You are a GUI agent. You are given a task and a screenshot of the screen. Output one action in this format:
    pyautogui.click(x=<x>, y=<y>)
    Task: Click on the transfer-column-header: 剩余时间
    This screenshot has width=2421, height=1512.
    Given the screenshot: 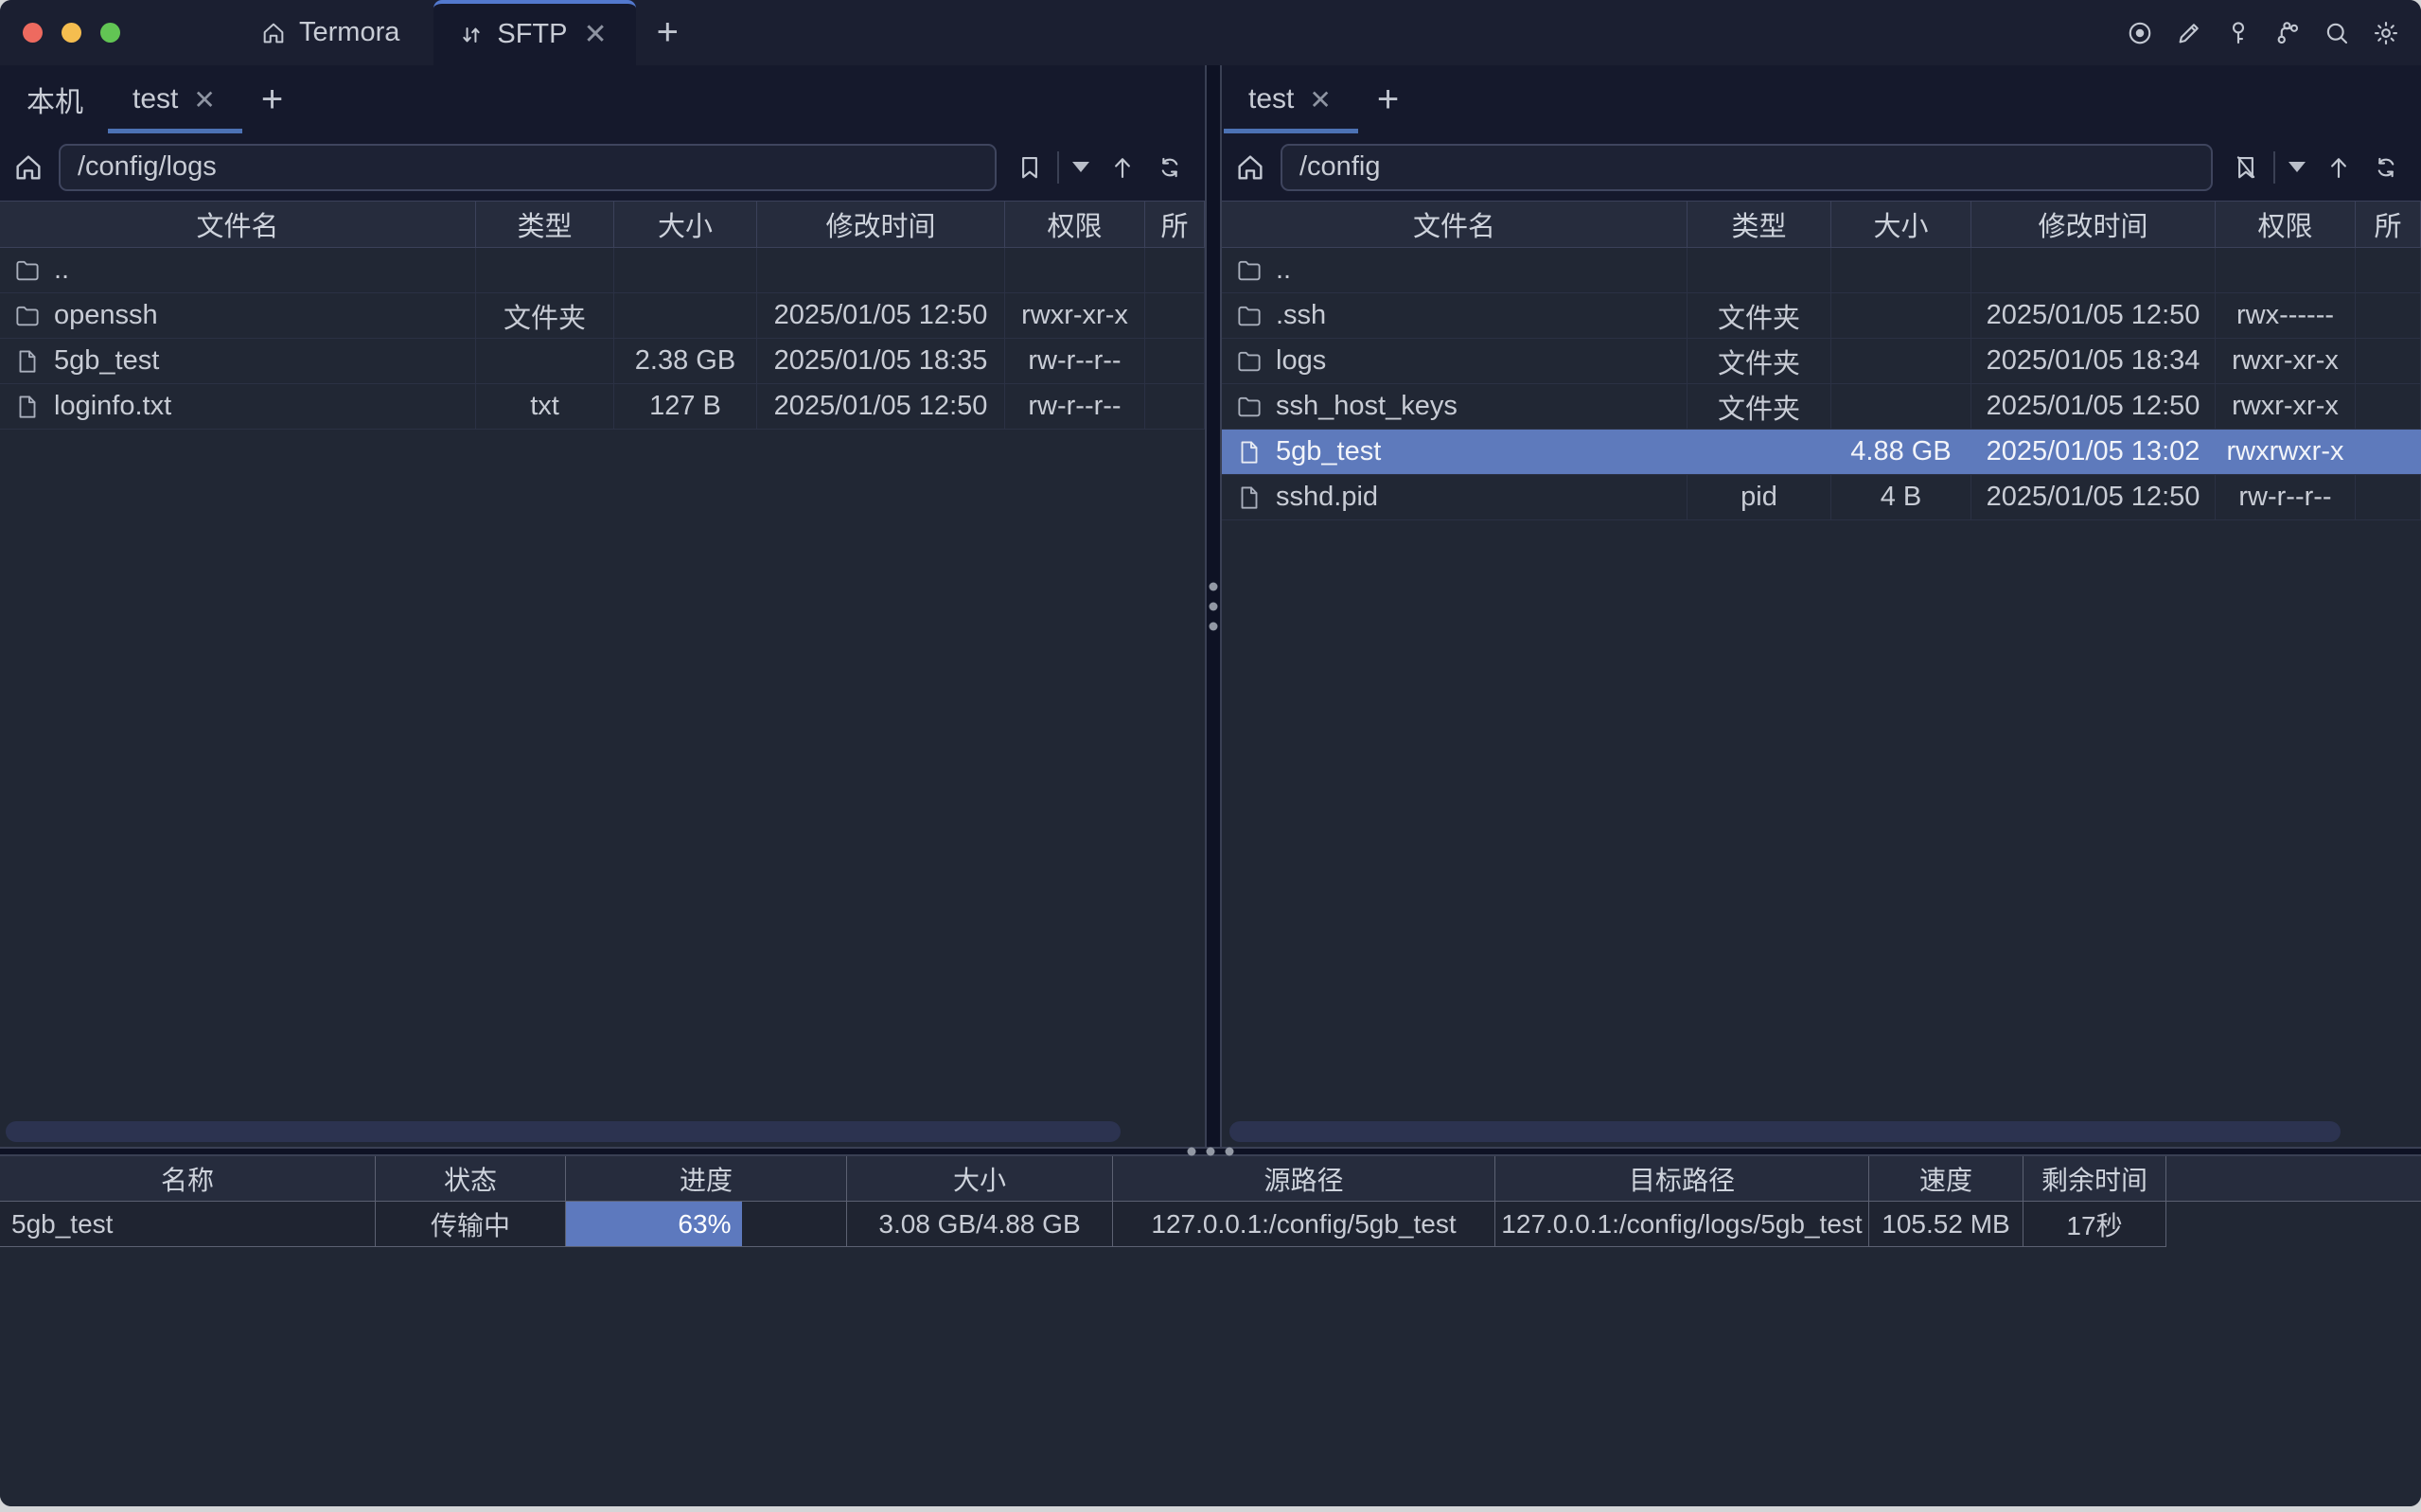 What is the action you would take?
    pyautogui.click(x=2094, y=1178)
    